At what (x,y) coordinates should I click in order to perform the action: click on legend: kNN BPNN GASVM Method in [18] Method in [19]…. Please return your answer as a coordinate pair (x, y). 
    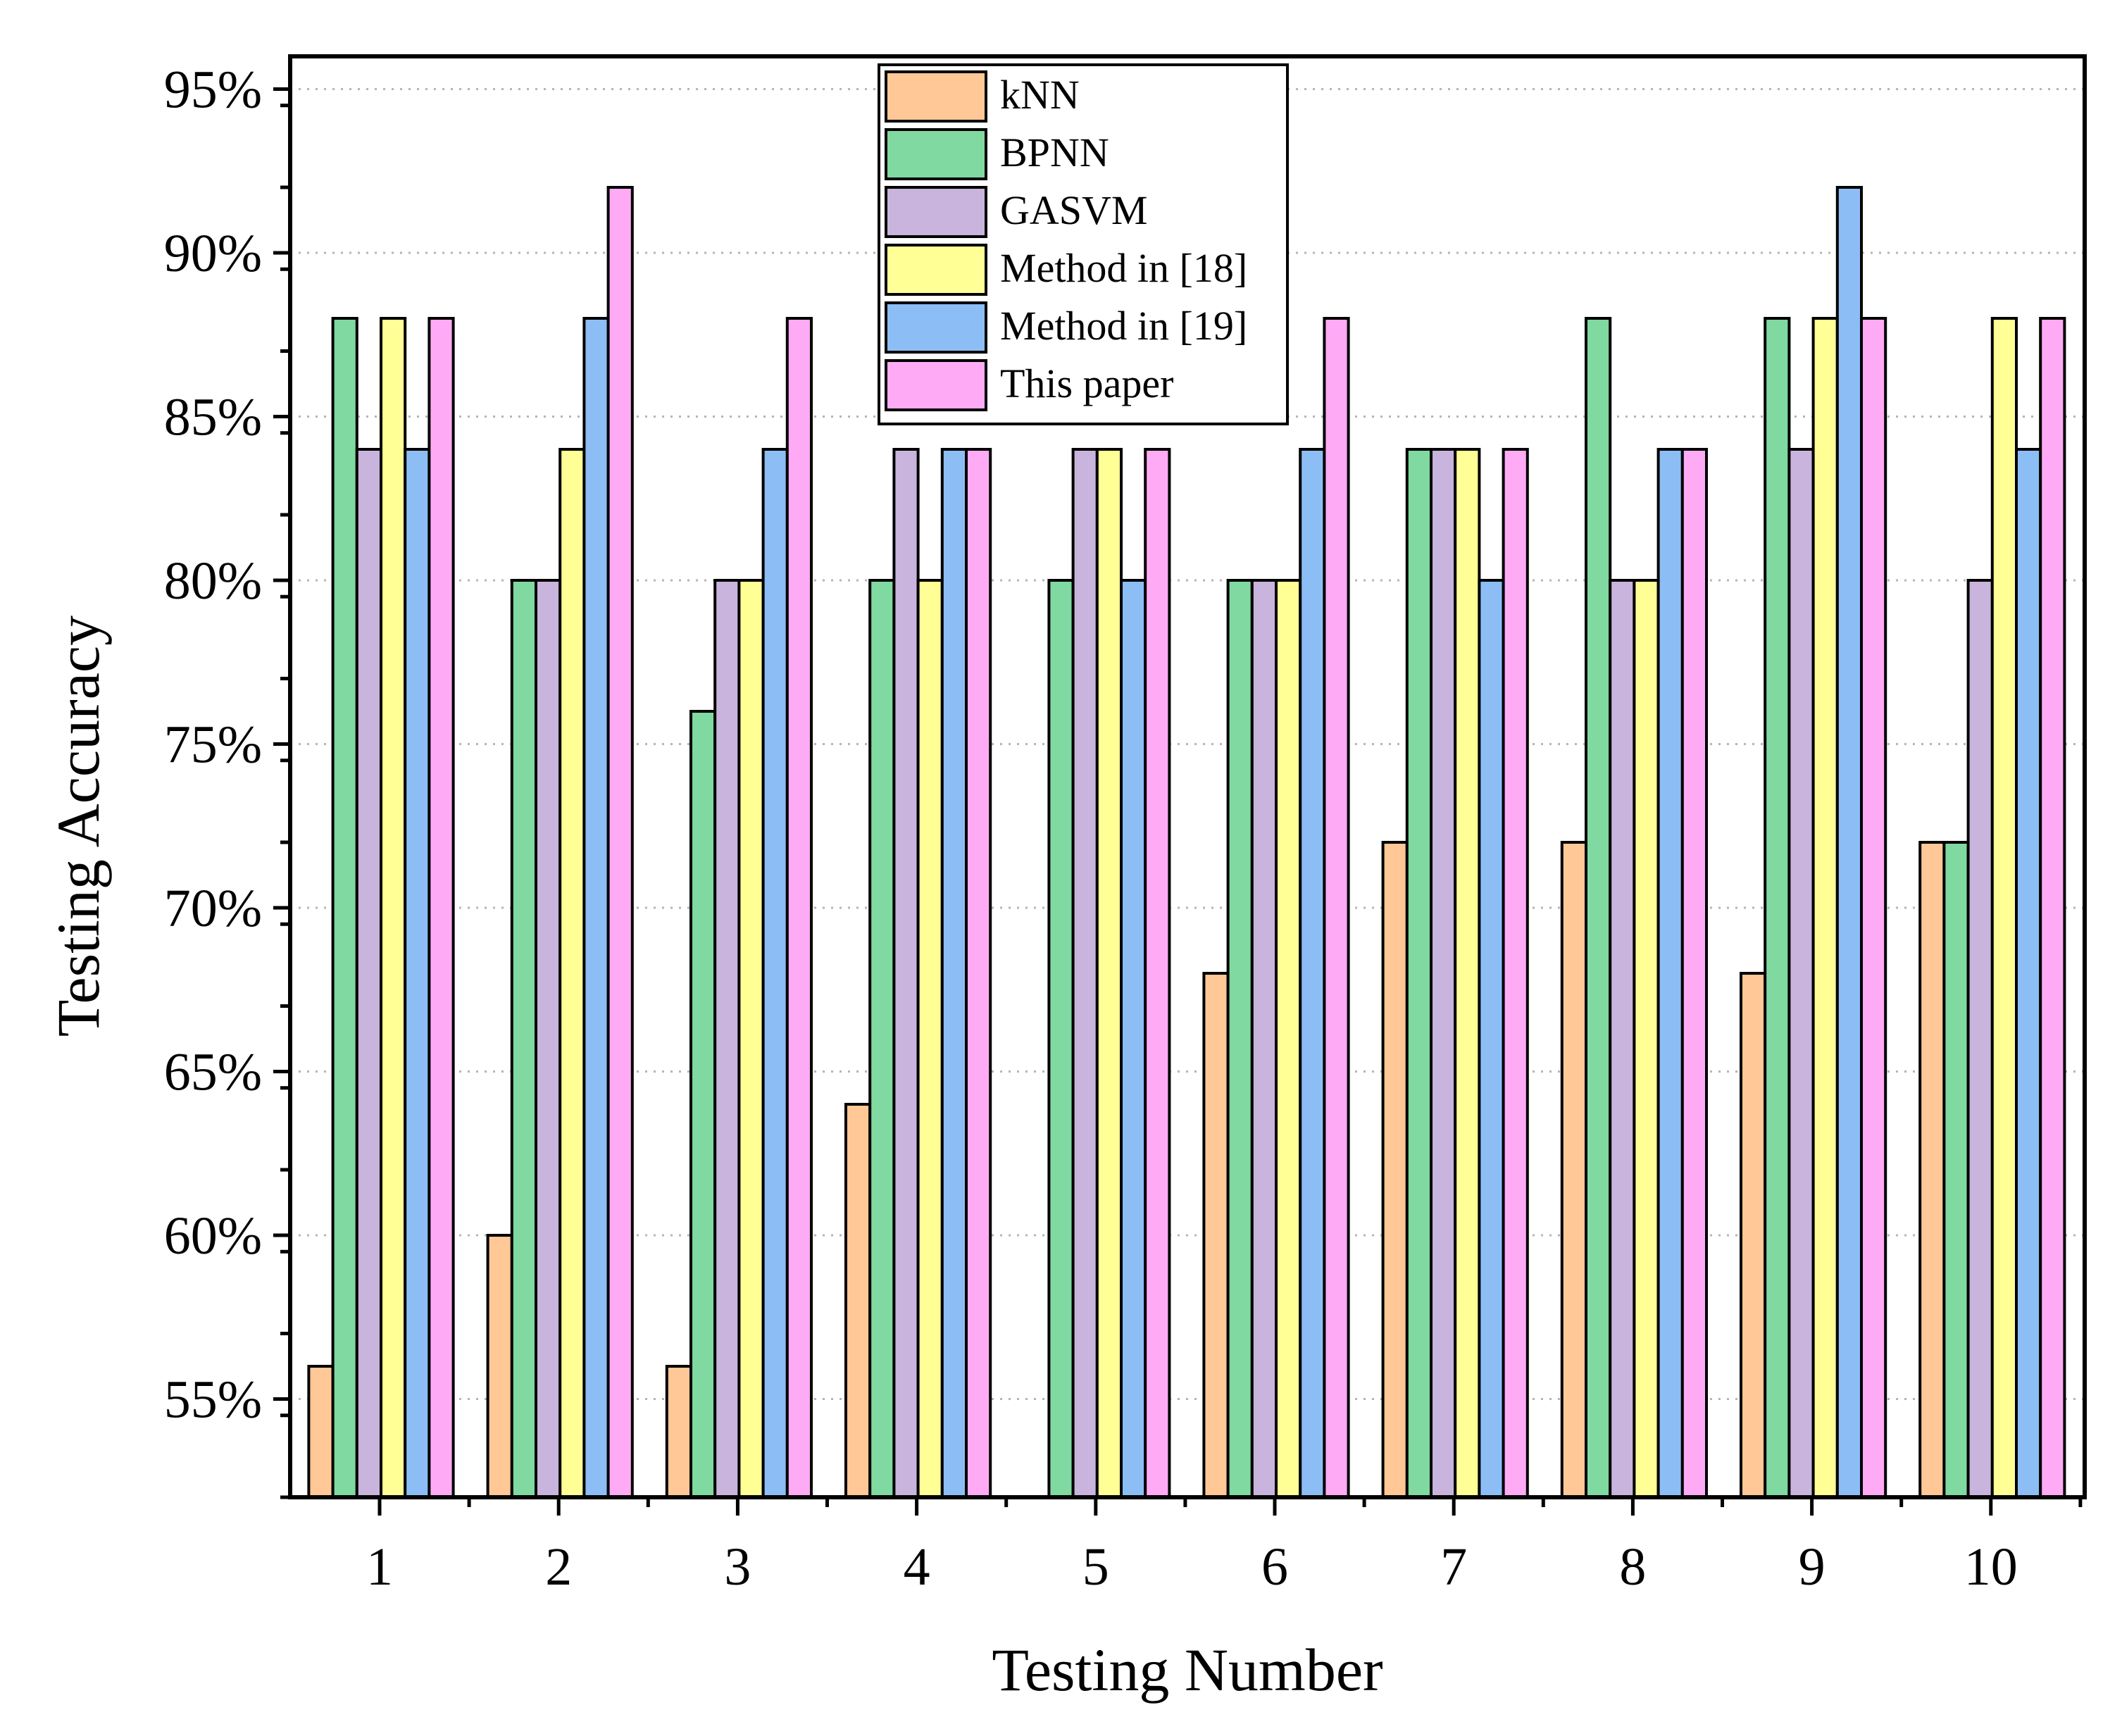
    Looking at the image, I should click on (1084, 244).